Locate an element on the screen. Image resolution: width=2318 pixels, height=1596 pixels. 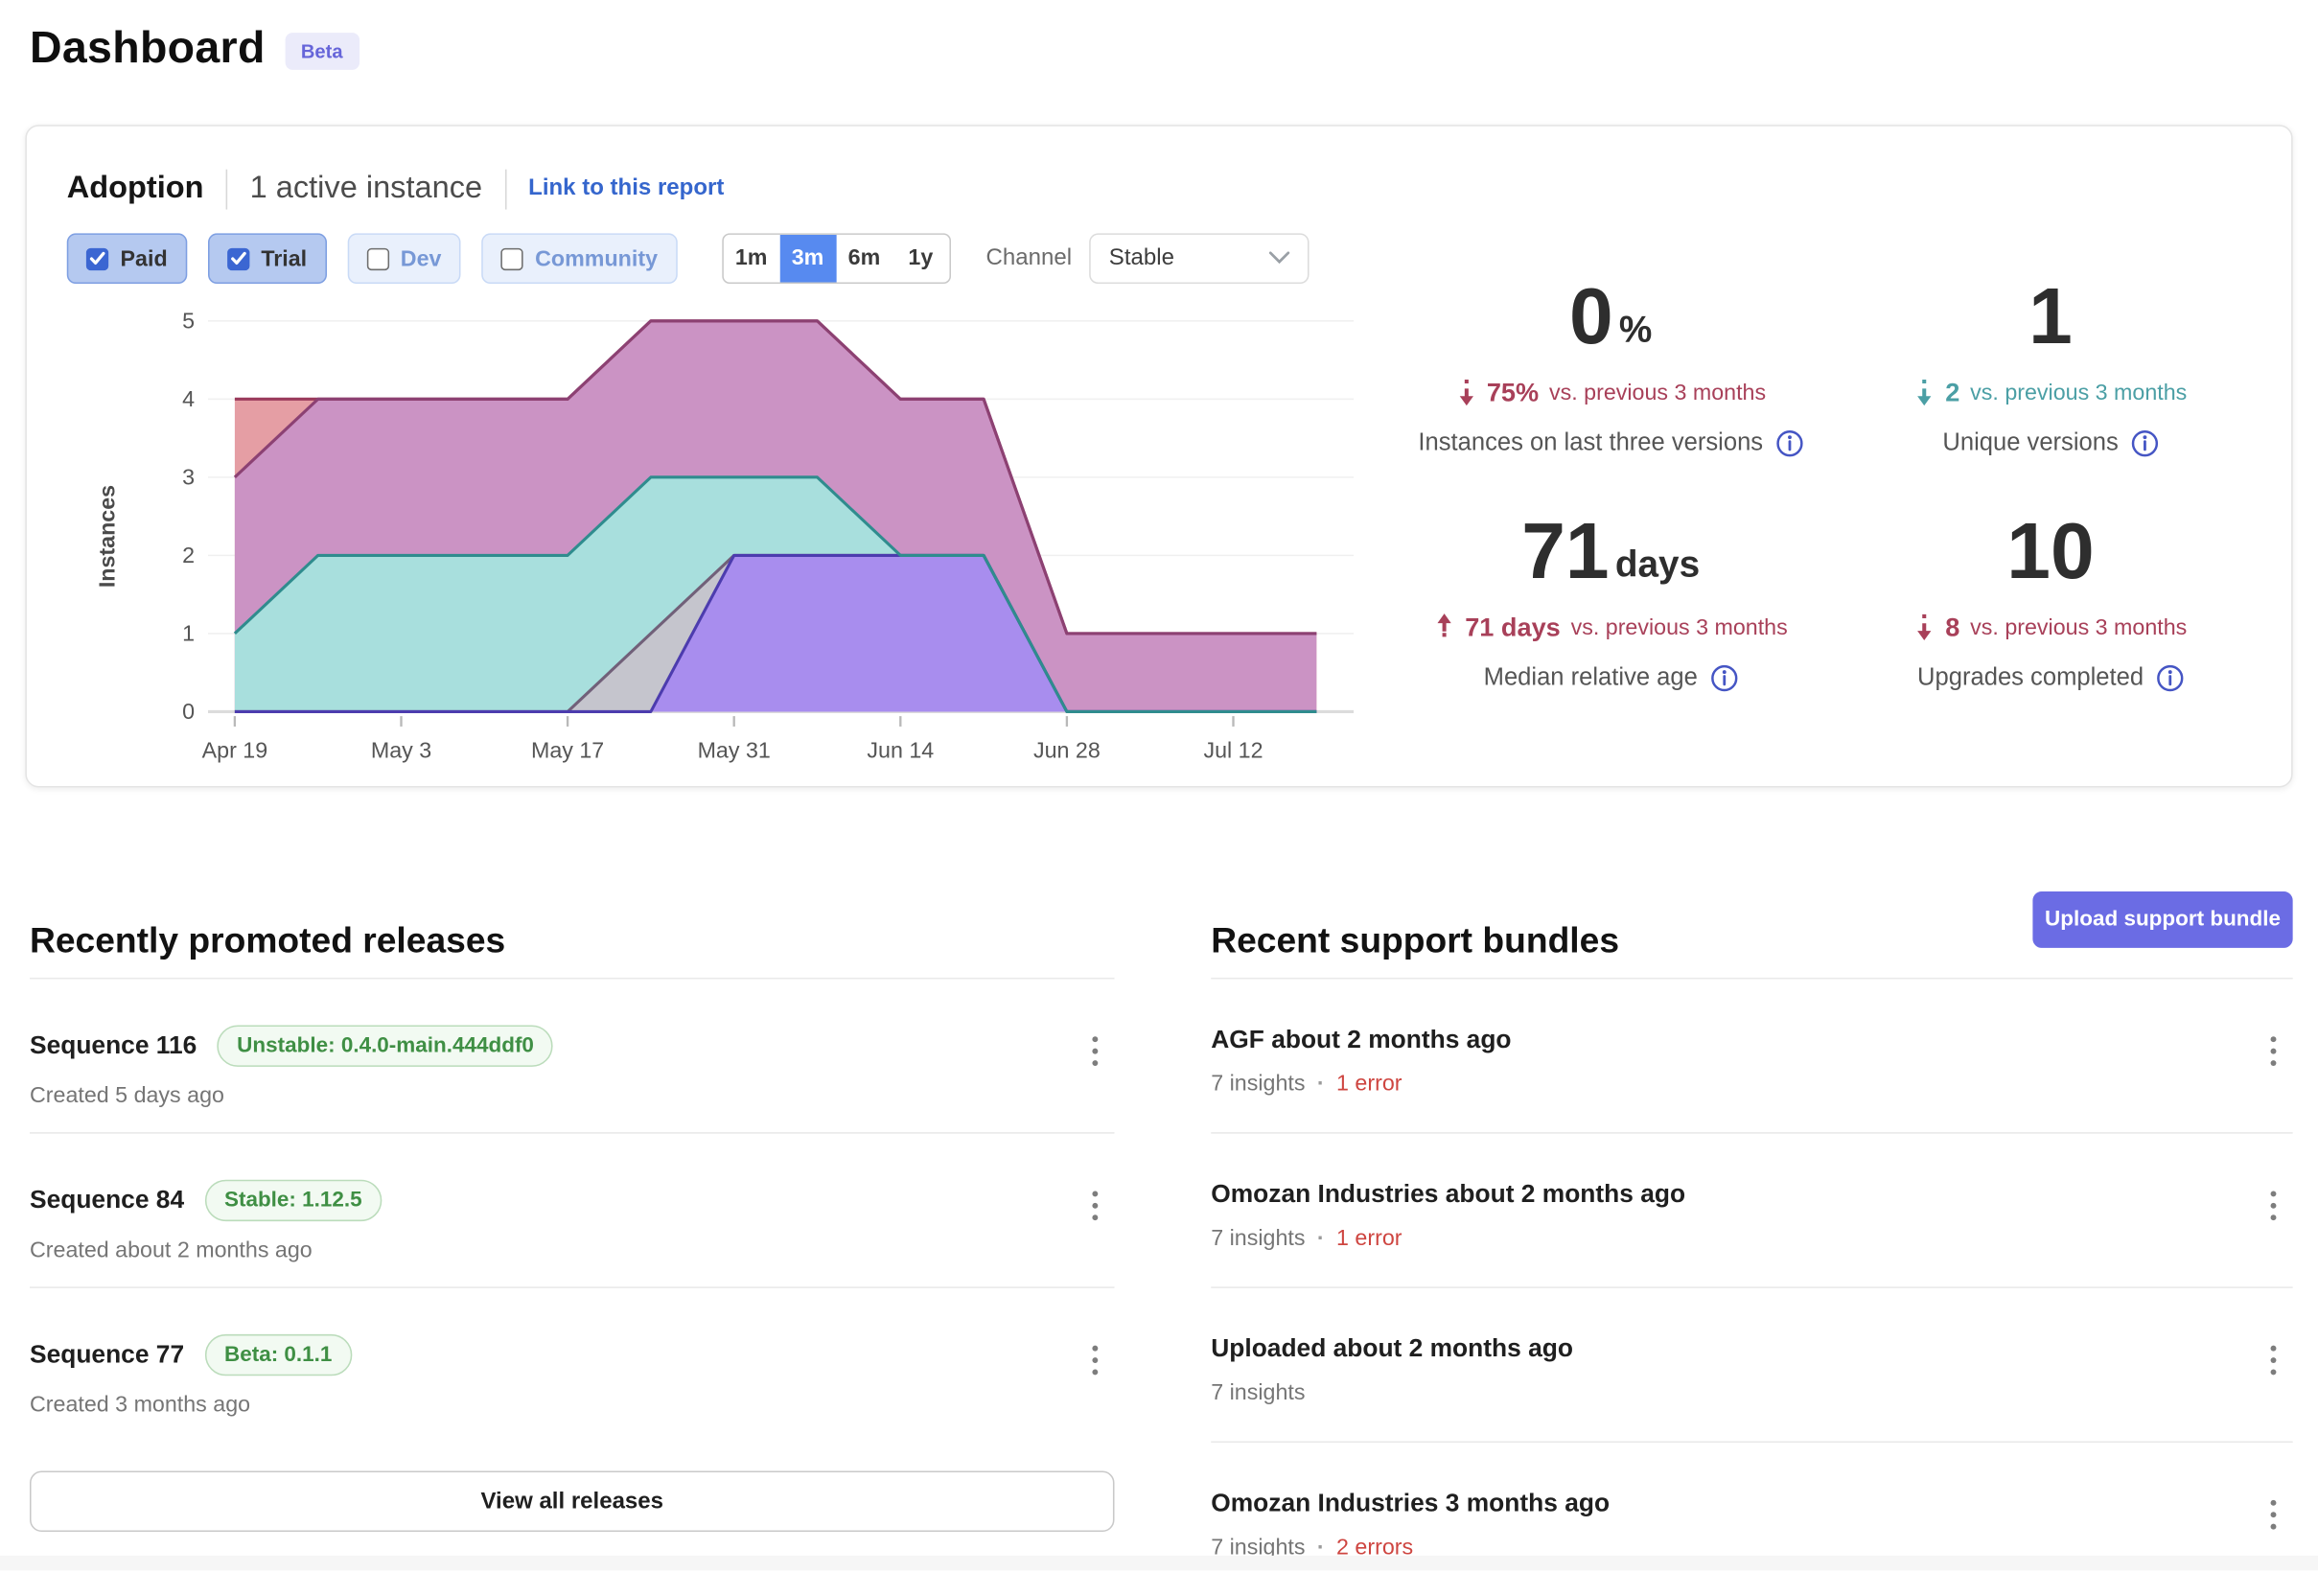
bundle-title: Omozan Industries about 2 months ago is located at coordinates (1448, 1194).